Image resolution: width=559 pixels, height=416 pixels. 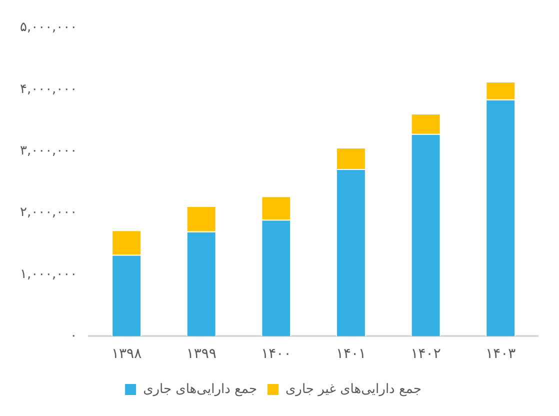 I want to click on y-tick-label: ۲,۰۰۰,۰۰۰, so click(x=49, y=212).